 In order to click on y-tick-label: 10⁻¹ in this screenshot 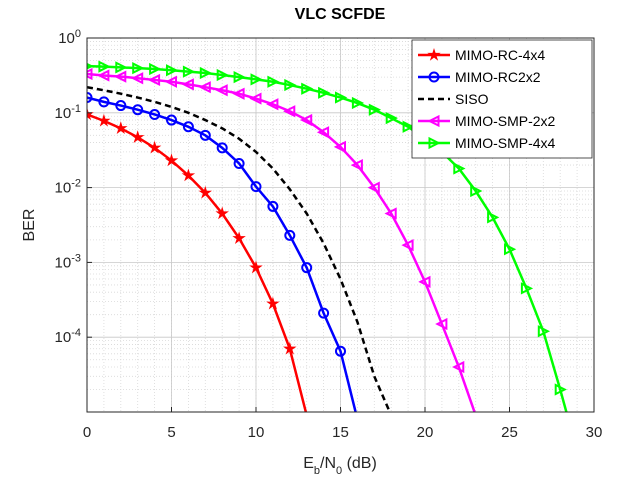, I will do `click(68, 112)`.